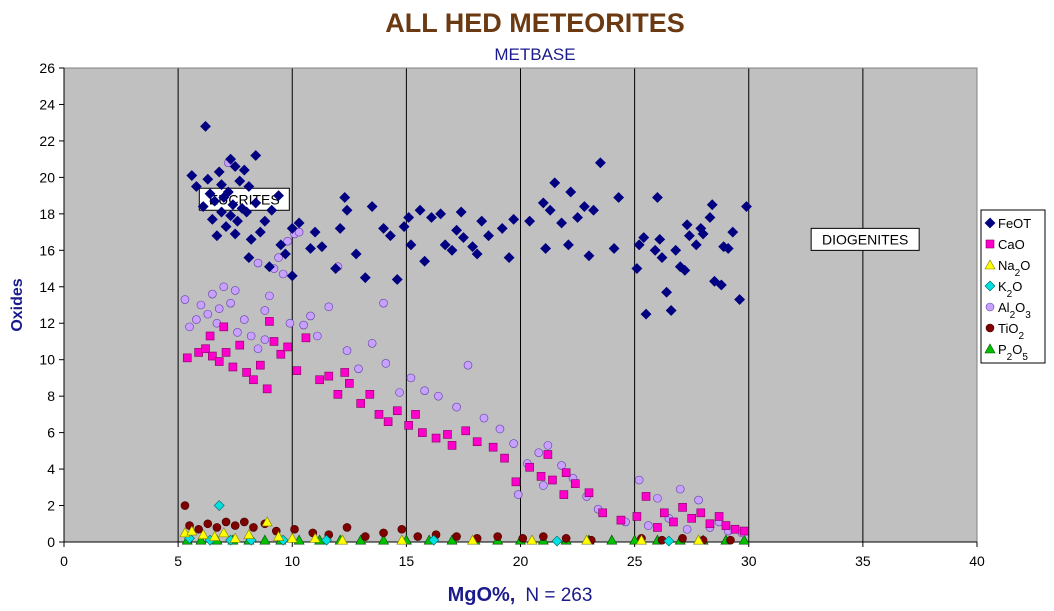  What do you see at coordinates (522, 555) in the screenshot?
I see `x-axis-ticks: 0 5 10 15 20 25 30 35 40` at bounding box center [522, 555].